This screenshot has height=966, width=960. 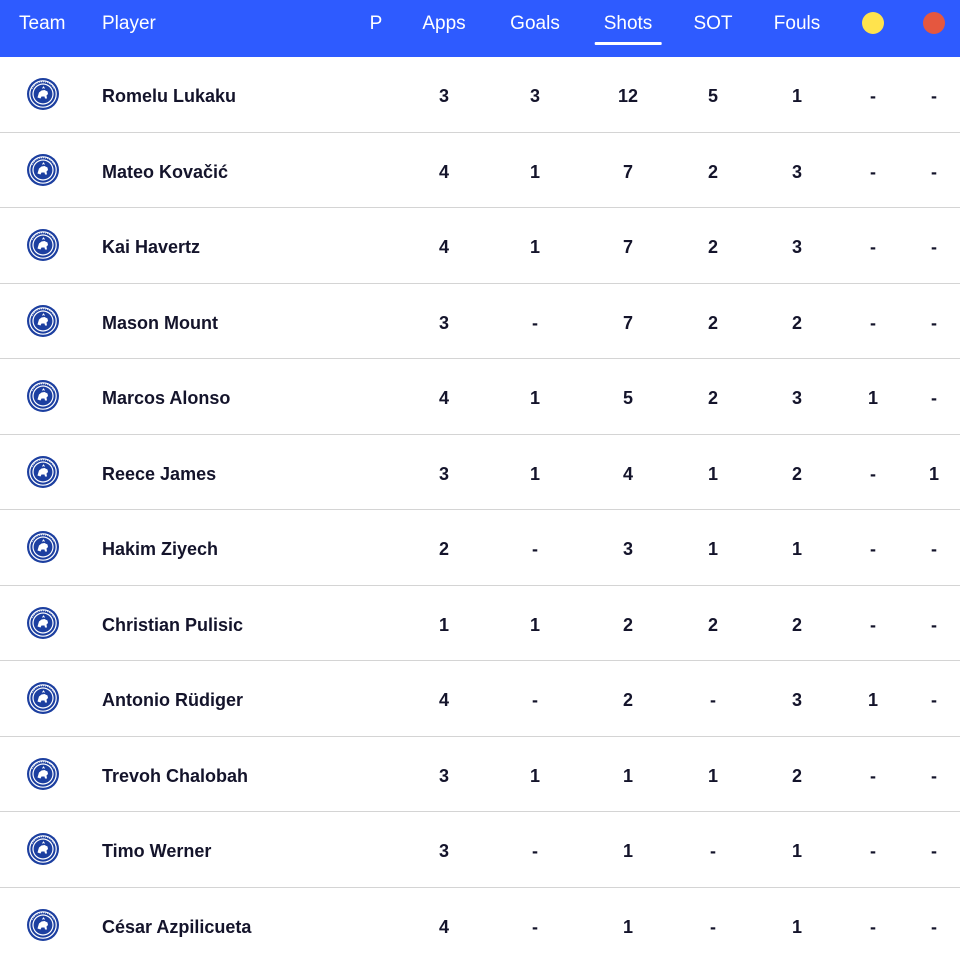 What do you see at coordinates (628, 96) in the screenshot?
I see `shots-value: 12` at bounding box center [628, 96].